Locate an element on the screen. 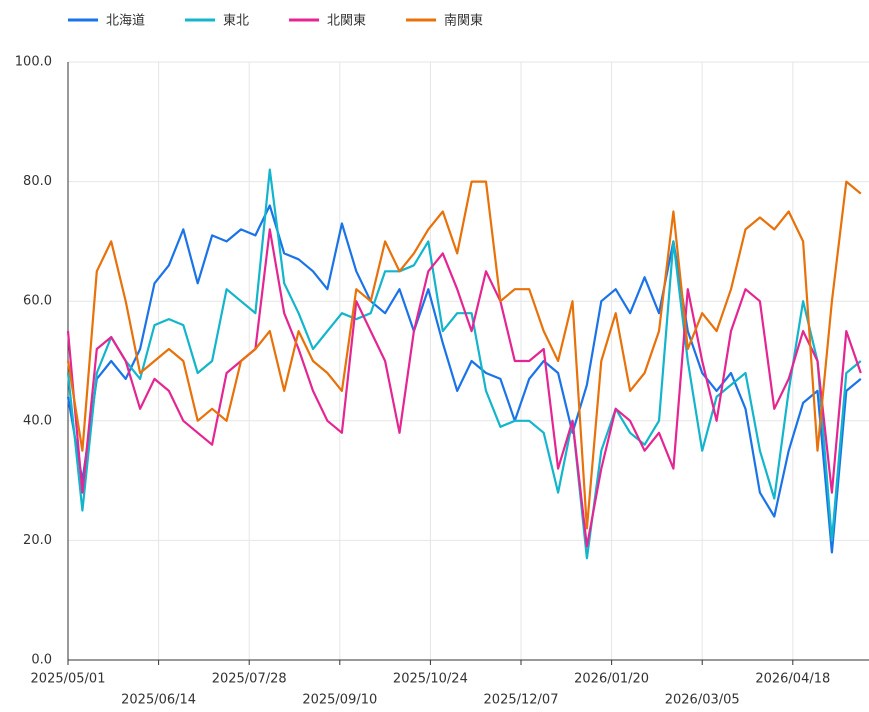 Image resolution: width=869 pixels, height=712 pixels. x-tick-label: 2026/01/20 is located at coordinates (611, 679).